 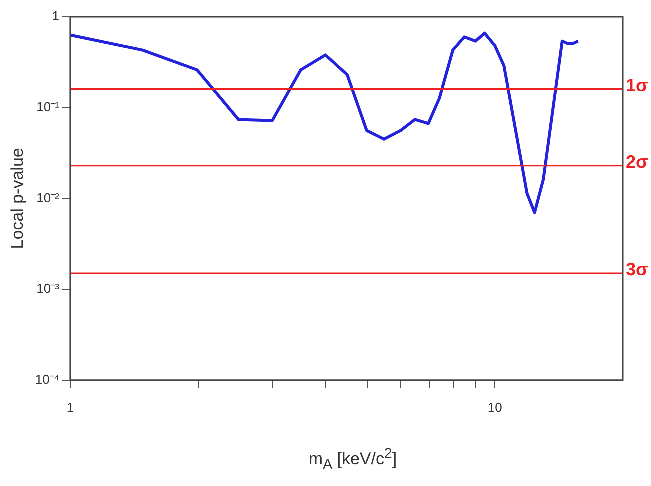 I want to click on y-tick-label: 10⁻², so click(x=48, y=198).